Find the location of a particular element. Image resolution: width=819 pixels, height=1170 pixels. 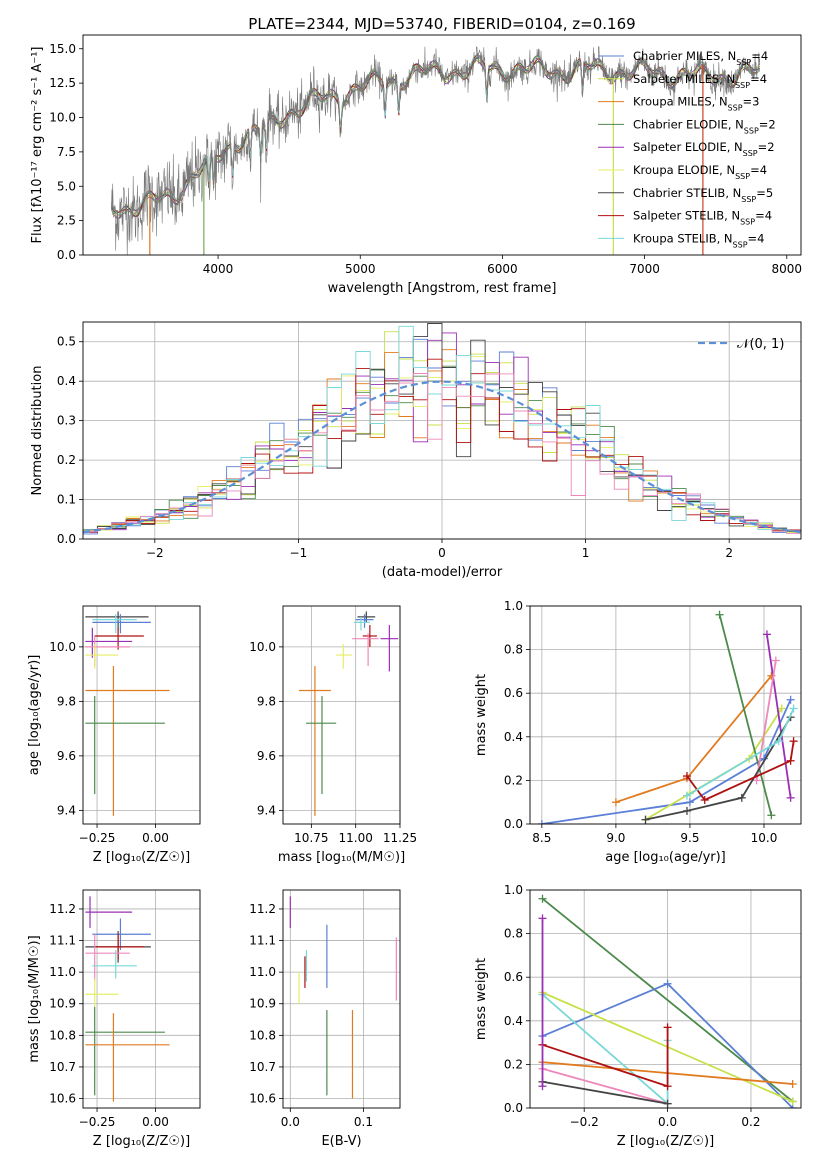

legend-label: Salpeter ELODIE, NSSP=2 is located at coordinates (704, 149).